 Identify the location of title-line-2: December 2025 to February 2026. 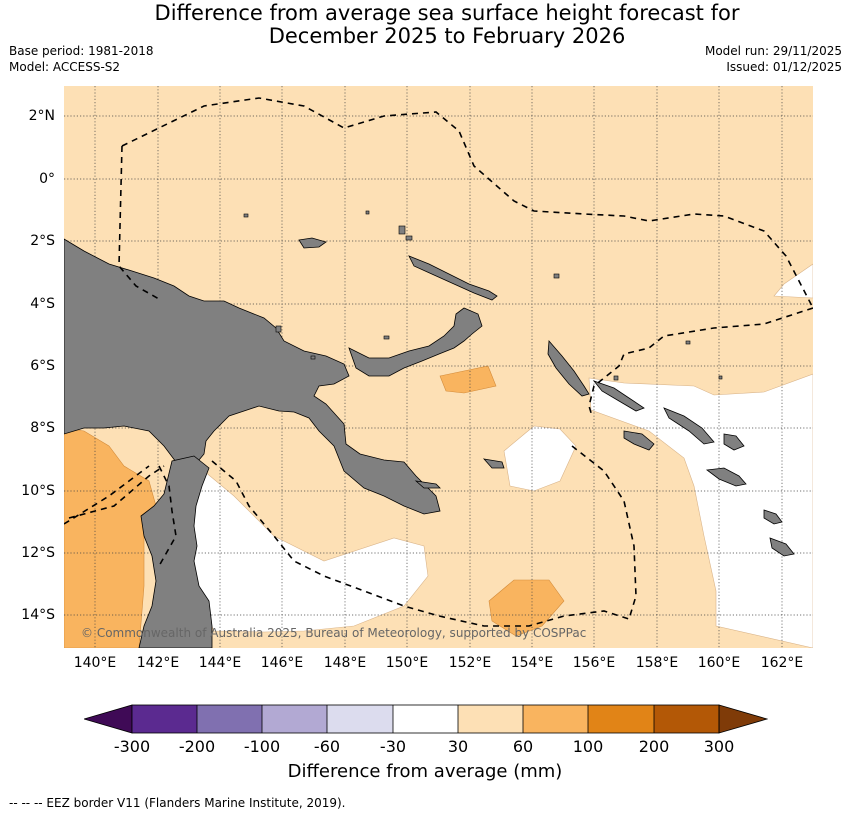
(447, 36).